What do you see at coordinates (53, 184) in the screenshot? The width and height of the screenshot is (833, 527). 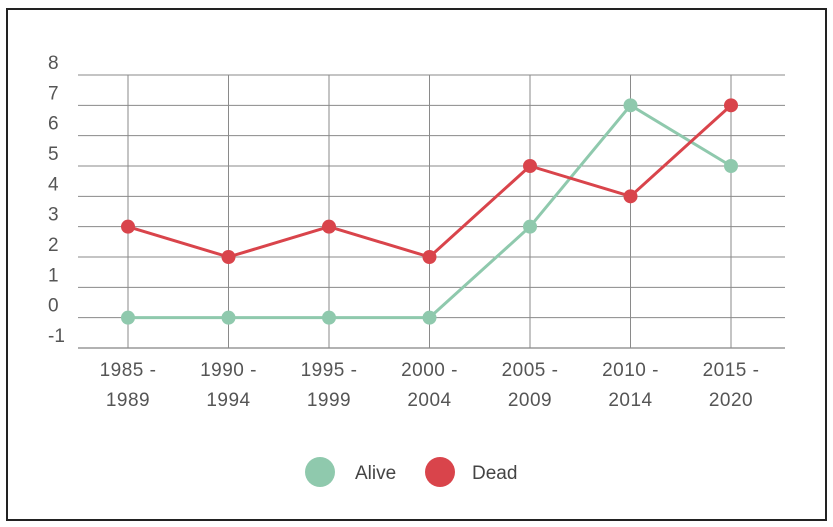 I see `y-tick-label: 4` at bounding box center [53, 184].